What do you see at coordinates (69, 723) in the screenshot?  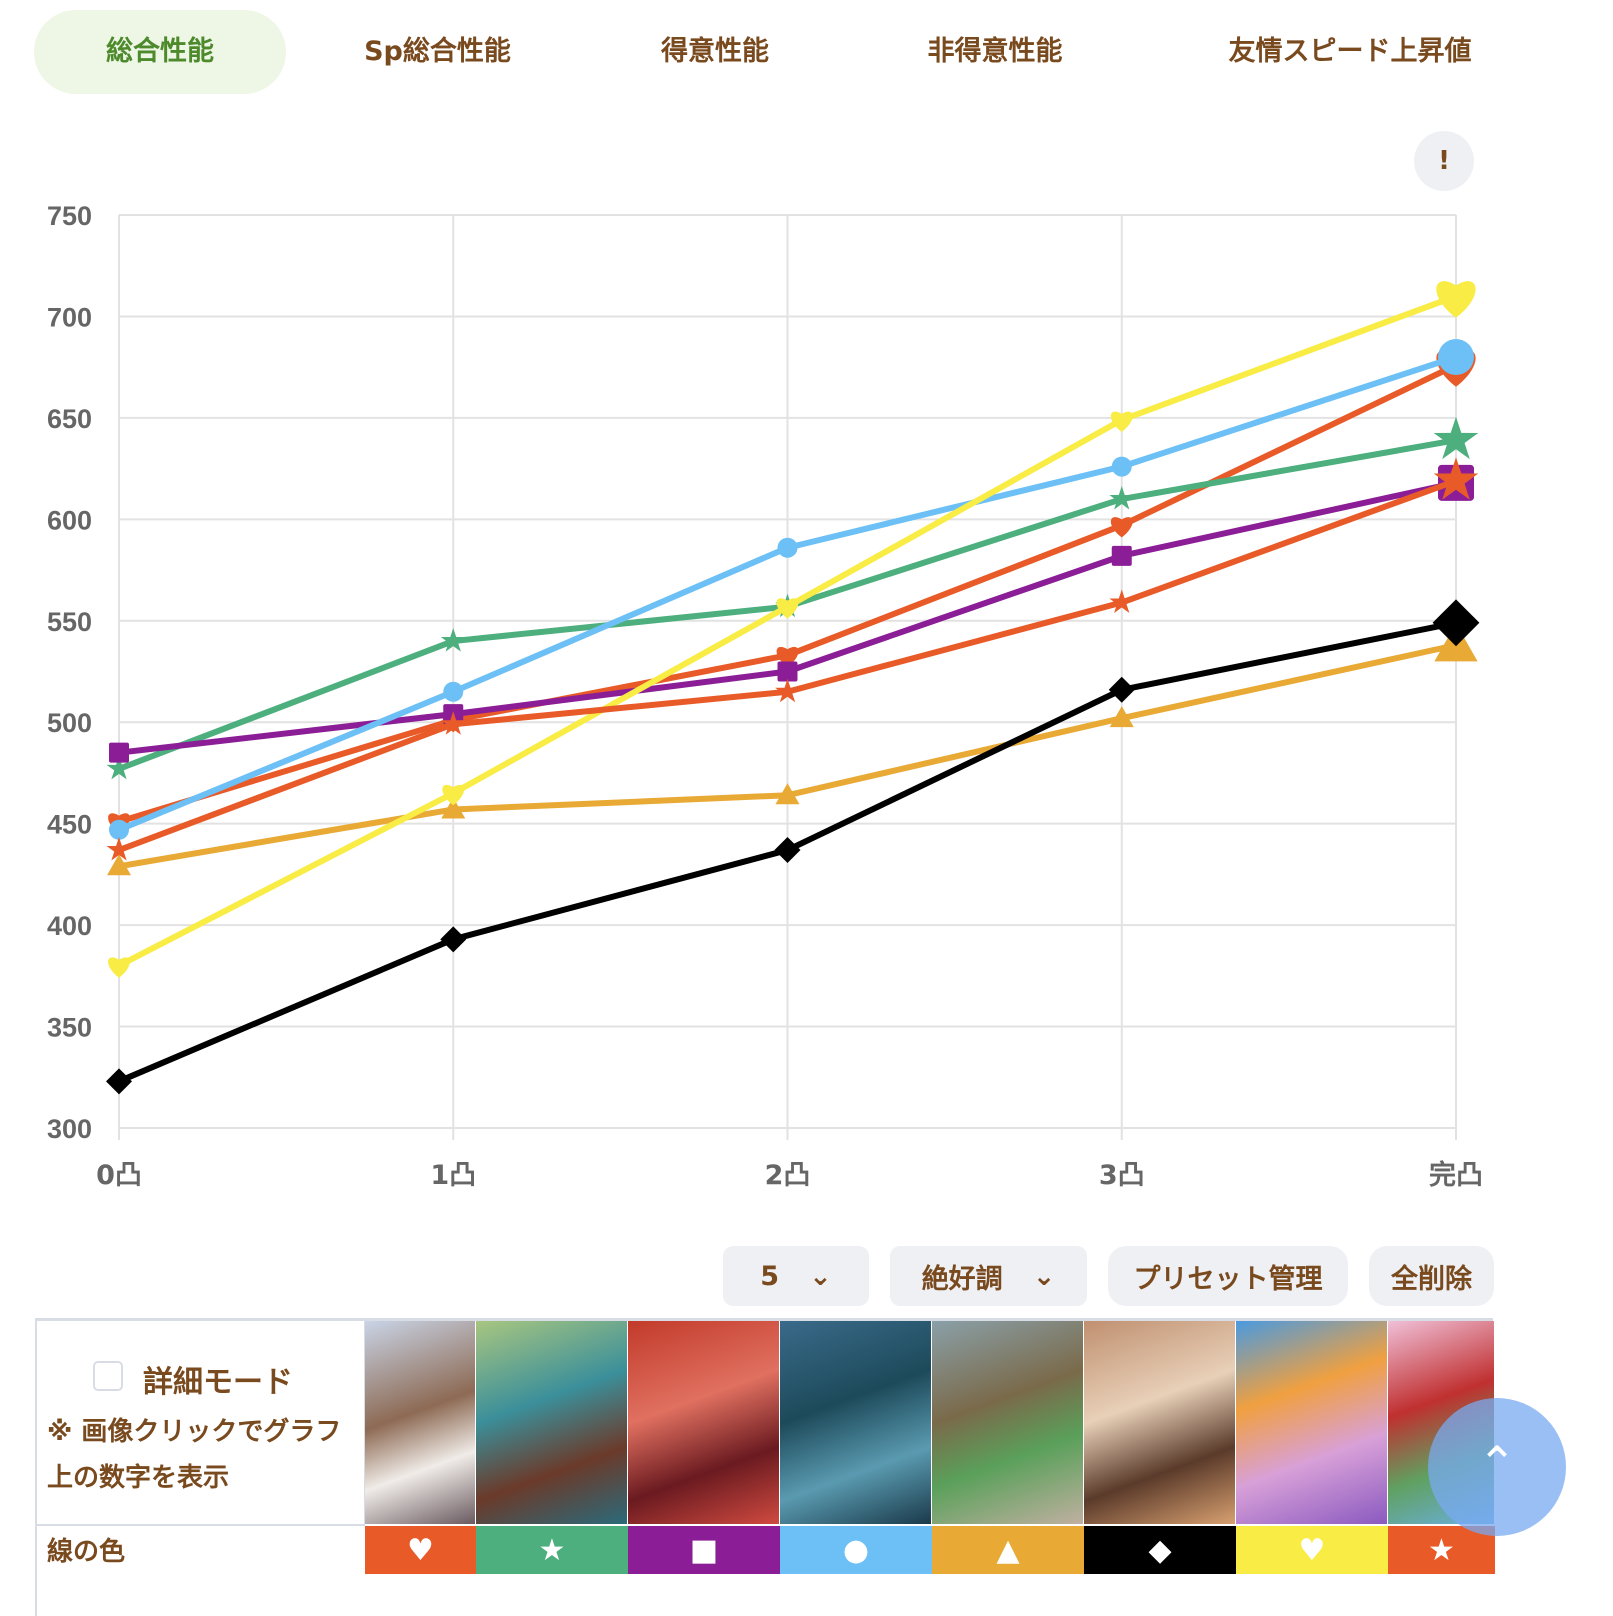 I see `y-tick-label: 500` at bounding box center [69, 723].